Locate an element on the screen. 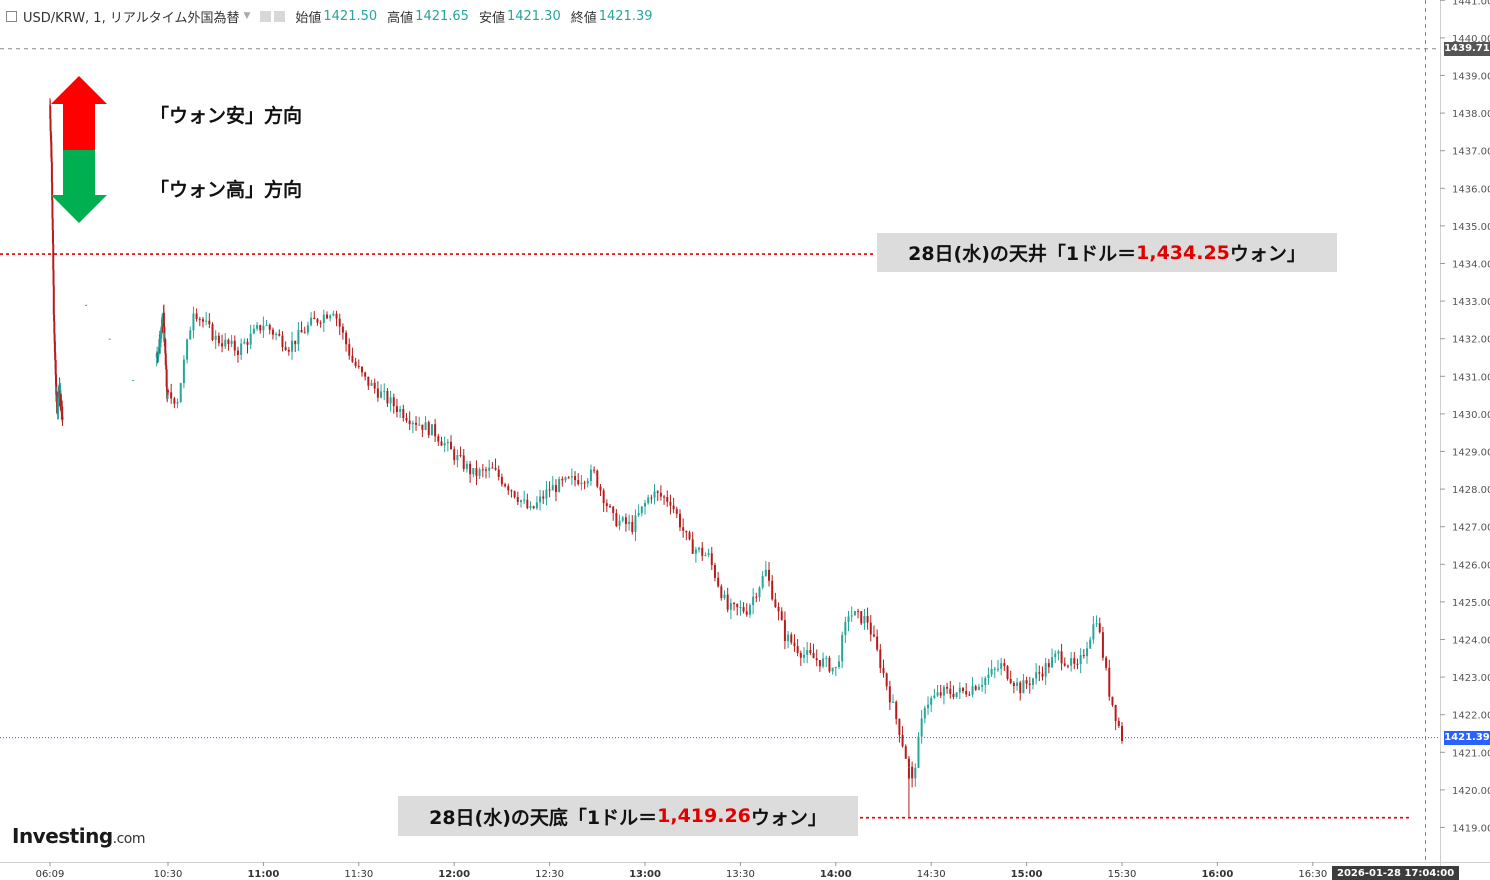  settings-icon is located at coordinates (280, 16).